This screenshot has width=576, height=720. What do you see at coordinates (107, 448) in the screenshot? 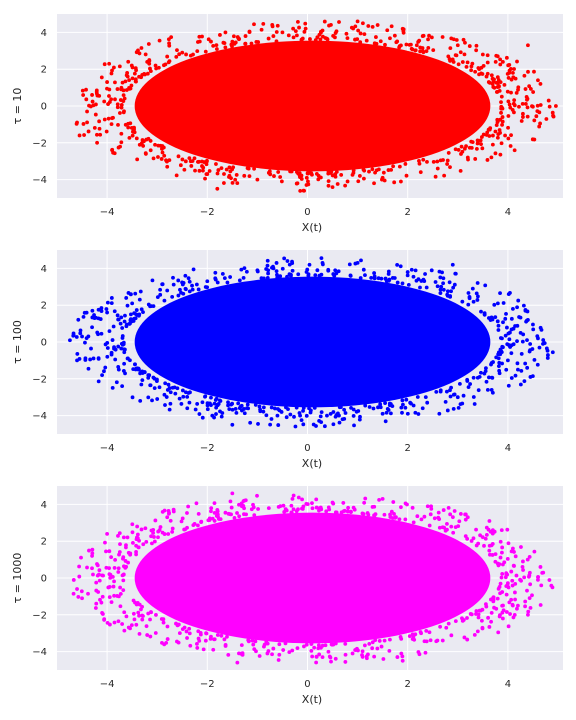
I see `x-tick-label: −4` at bounding box center [107, 448].